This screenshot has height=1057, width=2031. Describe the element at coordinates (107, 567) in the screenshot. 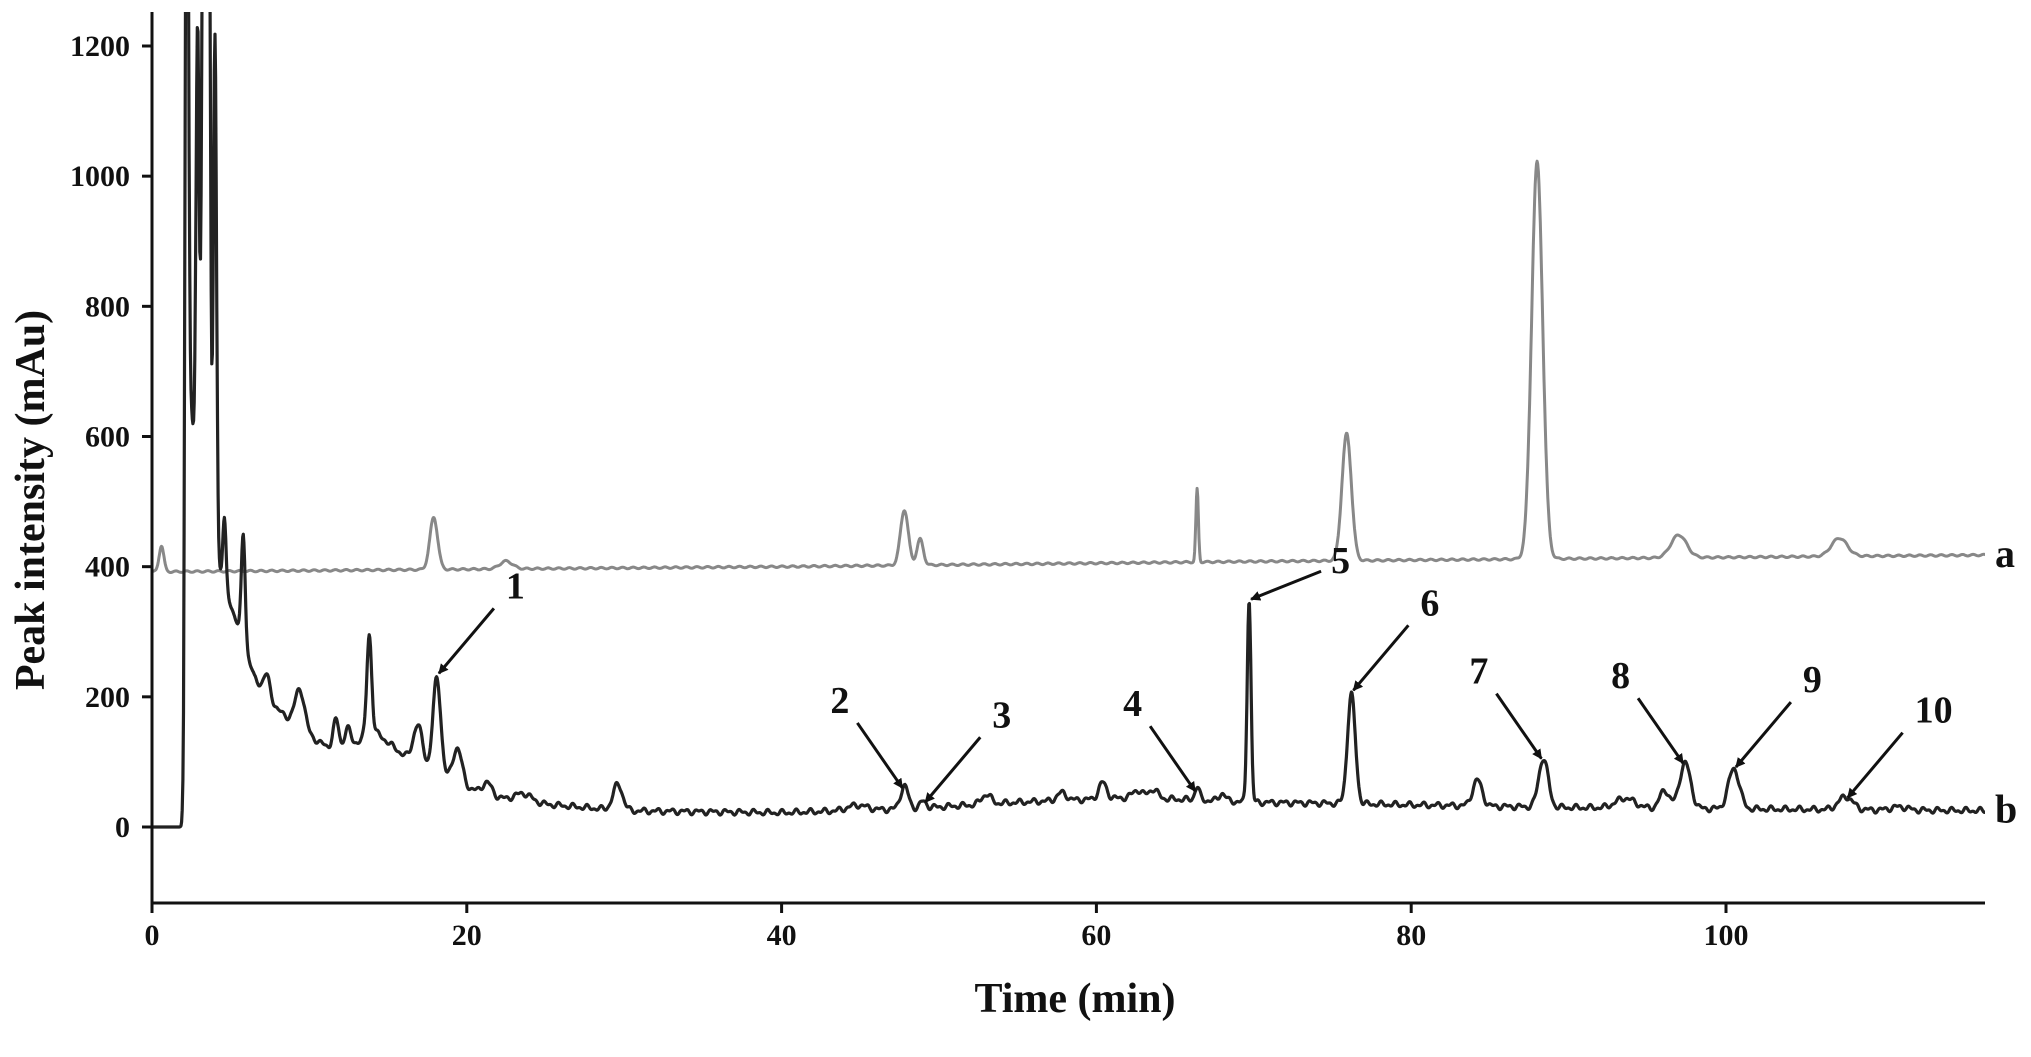

I see `y-tick-label: 400` at that location.